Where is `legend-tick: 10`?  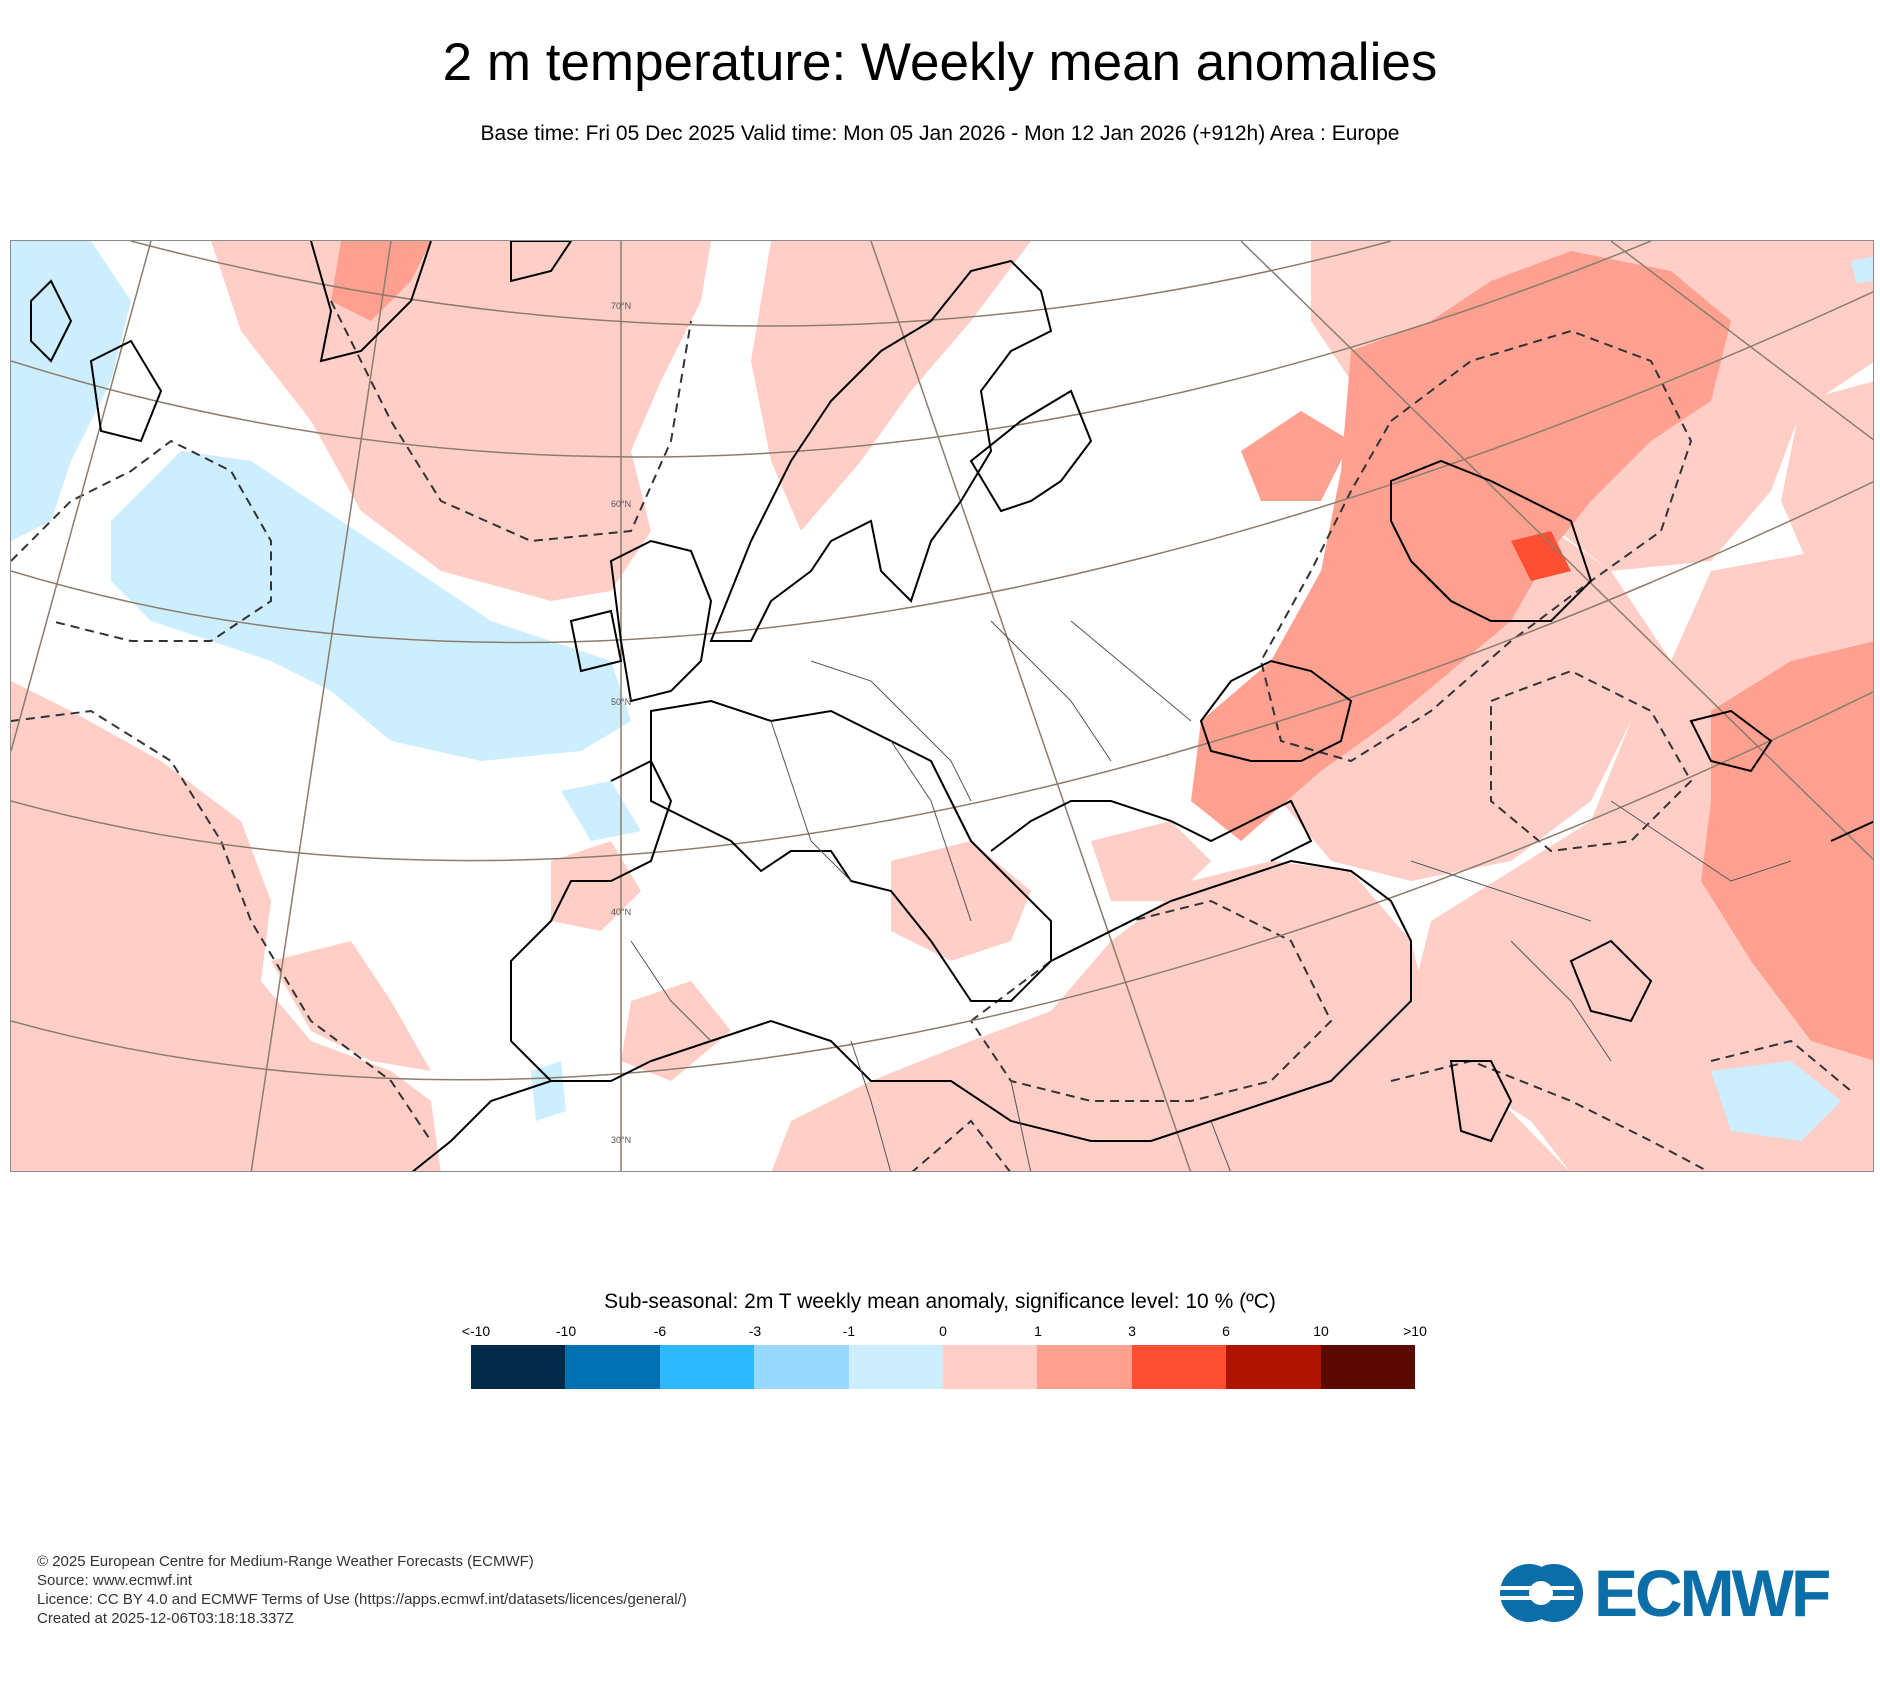
legend-tick: 10 is located at coordinates (1321, 1331).